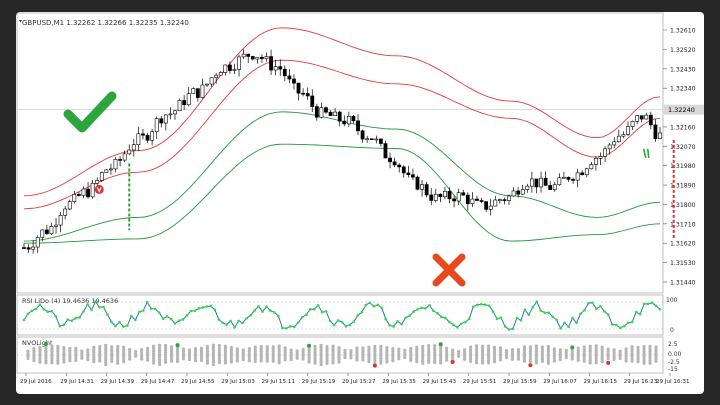 Image resolution: width=720 pixels, height=405 pixels. What do you see at coordinates (672, 330) in the screenshot?
I see `rsi-tick-low: 0` at bounding box center [672, 330].